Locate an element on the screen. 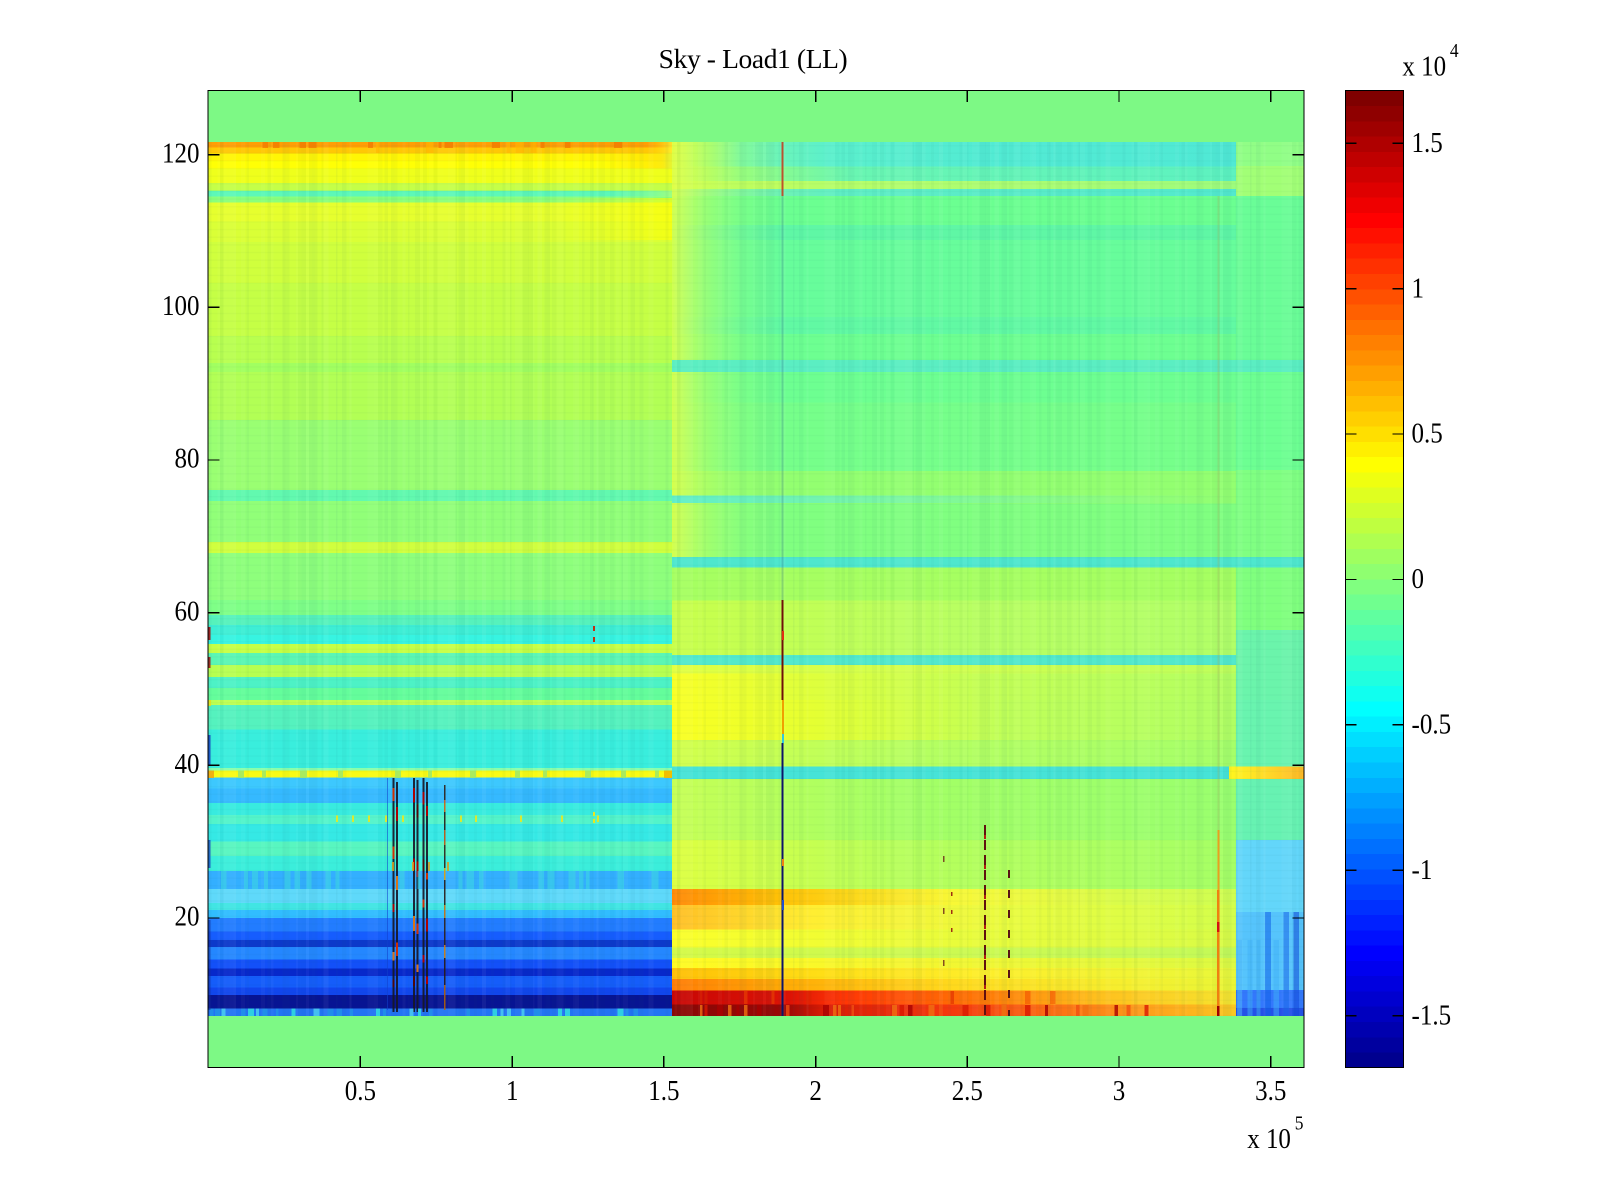 This screenshot has height=1200, width=1600. svg-text: 120 is located at coordinates (180, 153).